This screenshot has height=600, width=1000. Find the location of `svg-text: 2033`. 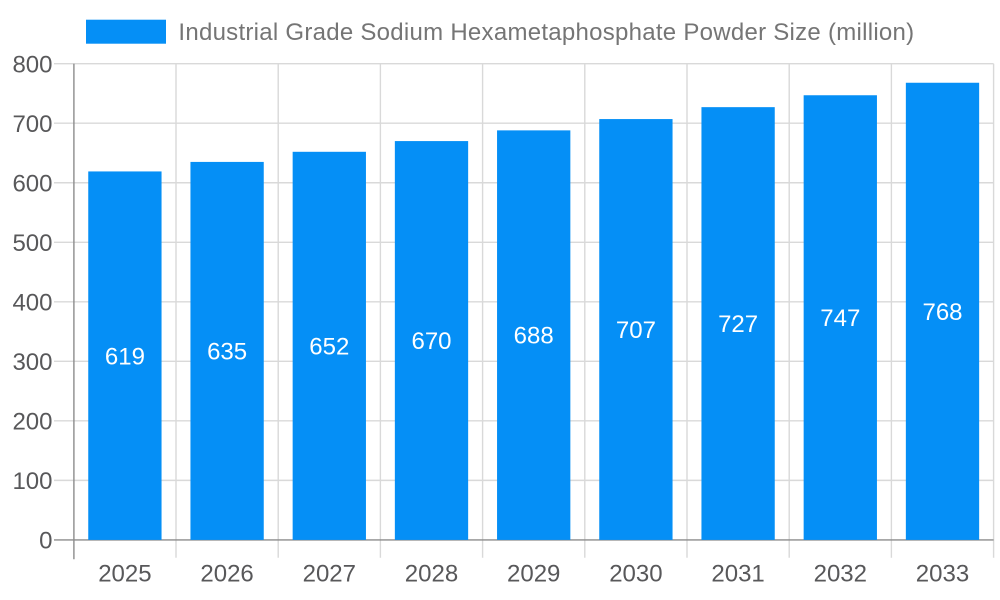

svg-text: 2033 is located at coordinates (942, 574).